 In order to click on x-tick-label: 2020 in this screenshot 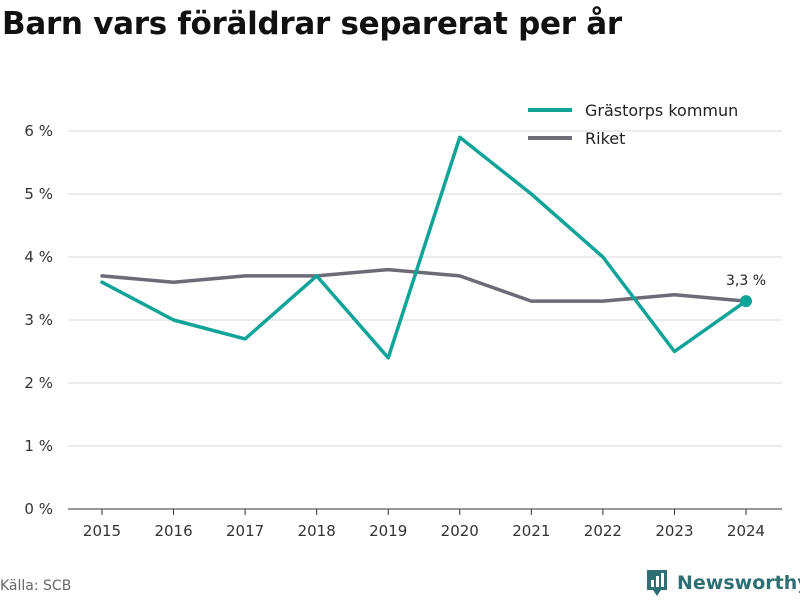, I will do `click(460, 531)`.